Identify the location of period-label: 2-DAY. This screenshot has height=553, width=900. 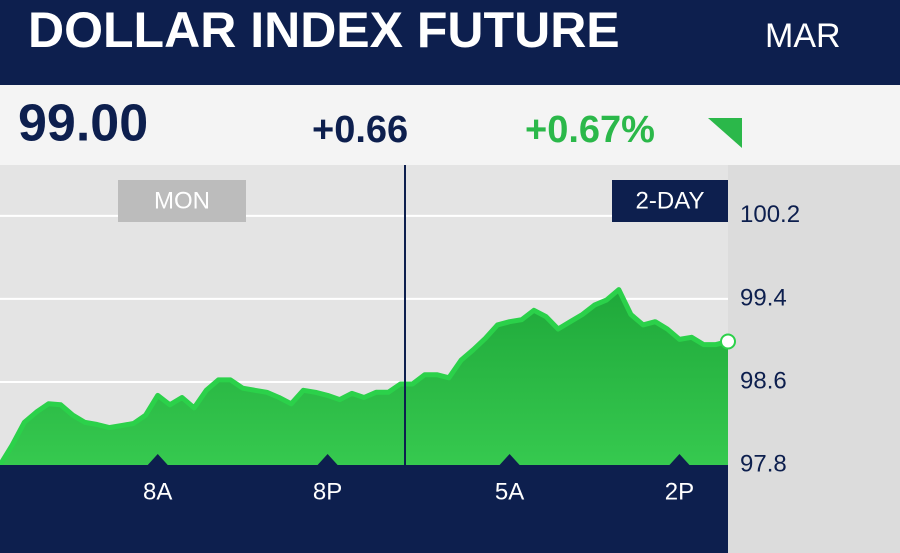
(670, 200).